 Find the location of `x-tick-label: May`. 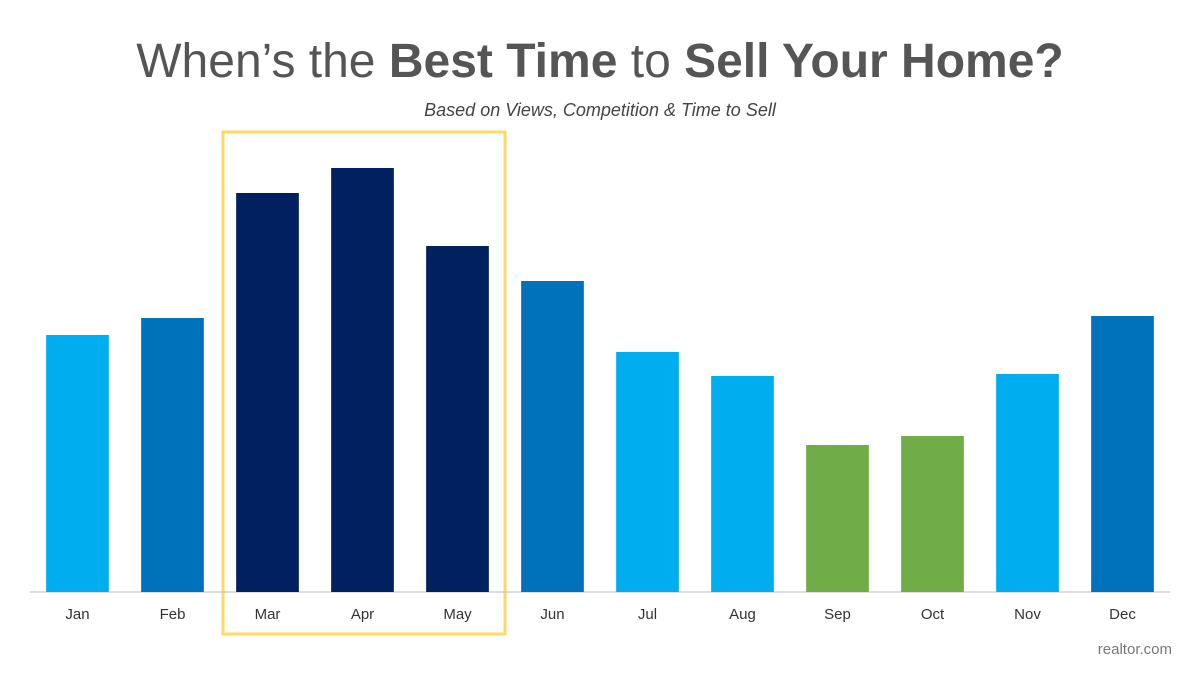

x-tick-label: May is located at coordinates (457, 614).